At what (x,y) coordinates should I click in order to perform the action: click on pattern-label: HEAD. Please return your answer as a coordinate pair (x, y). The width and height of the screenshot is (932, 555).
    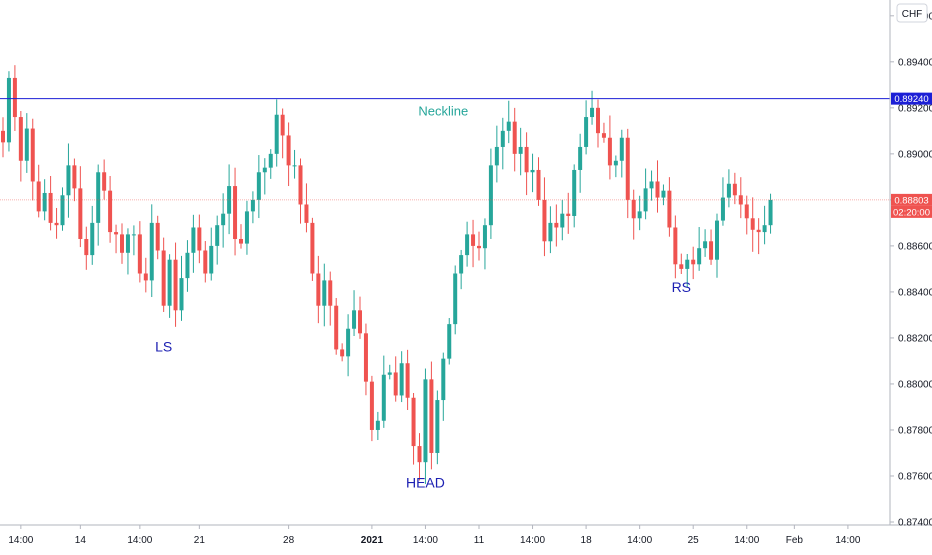
    Looking at the image, I should click on (425, 482).